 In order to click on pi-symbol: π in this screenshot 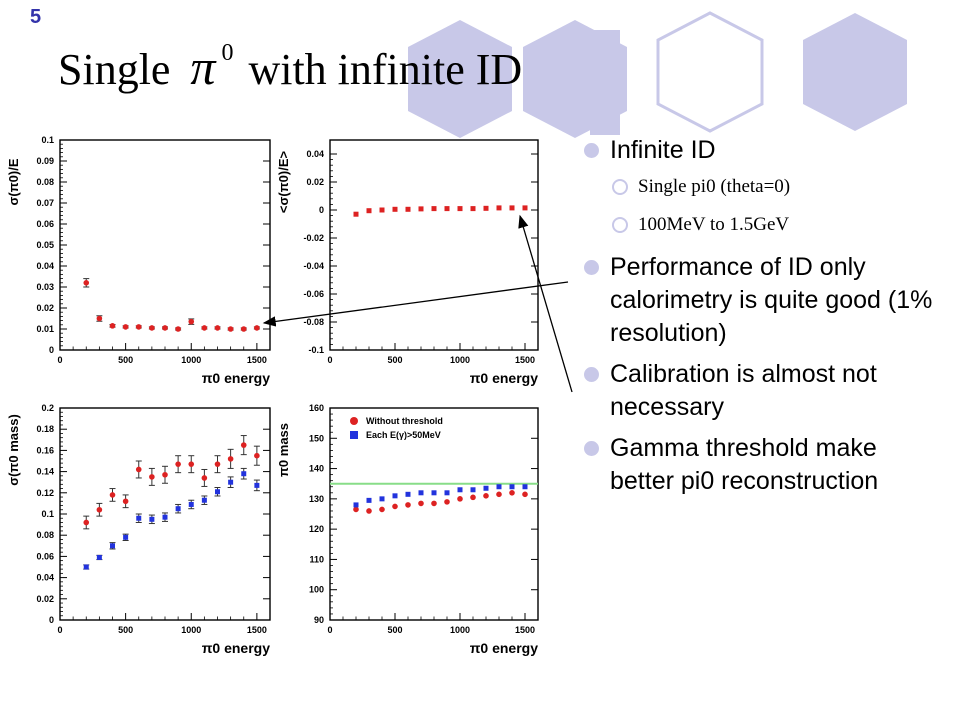, I will do `click(203, 67)`.